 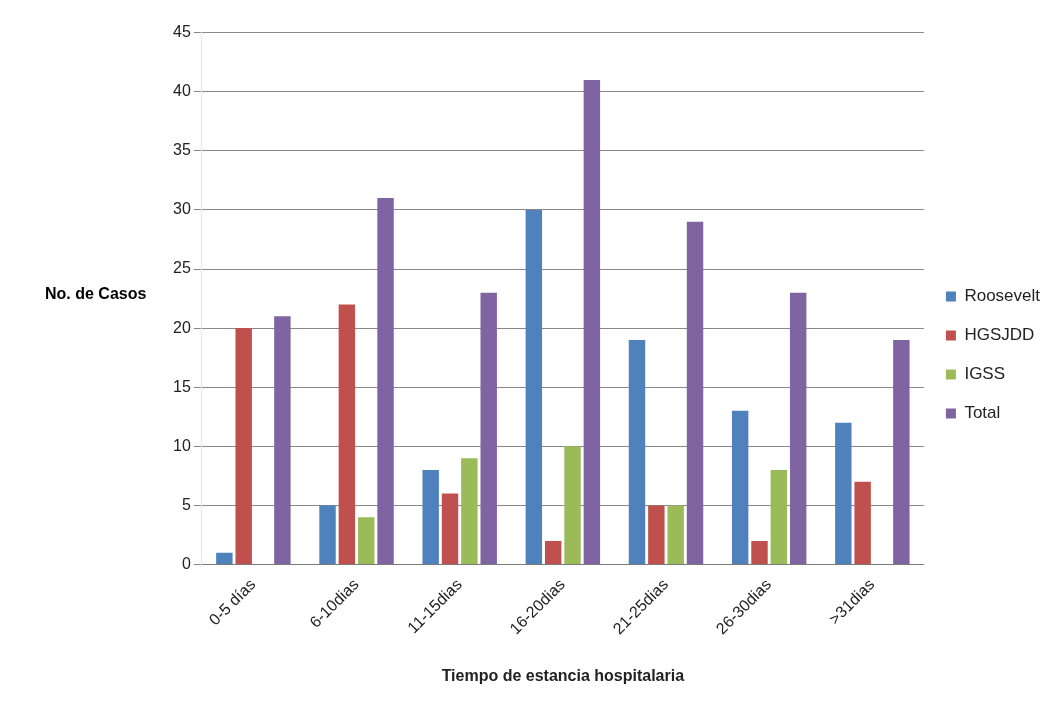 What do you see at coordinates (186, 504) in the screenshot?
I see `y-tick-label: 5` at bounding box center [186, 504].